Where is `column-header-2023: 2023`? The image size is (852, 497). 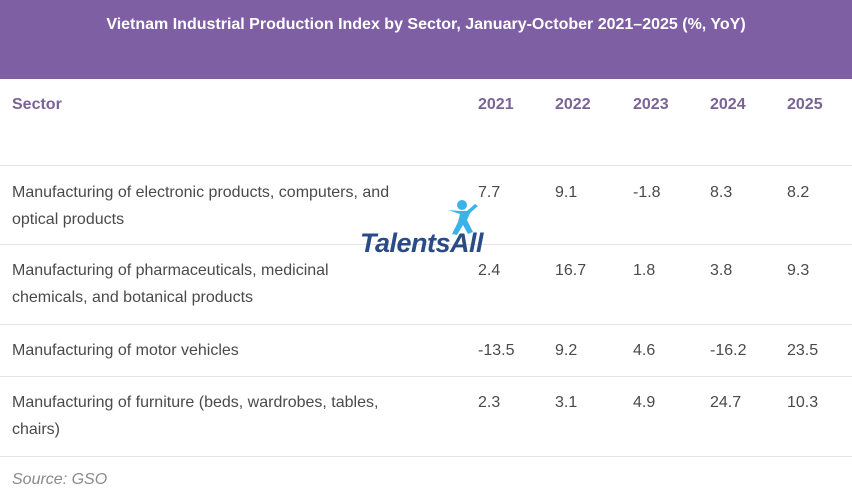 column-header-2023: 2023 is located at coordinates (651, 104).